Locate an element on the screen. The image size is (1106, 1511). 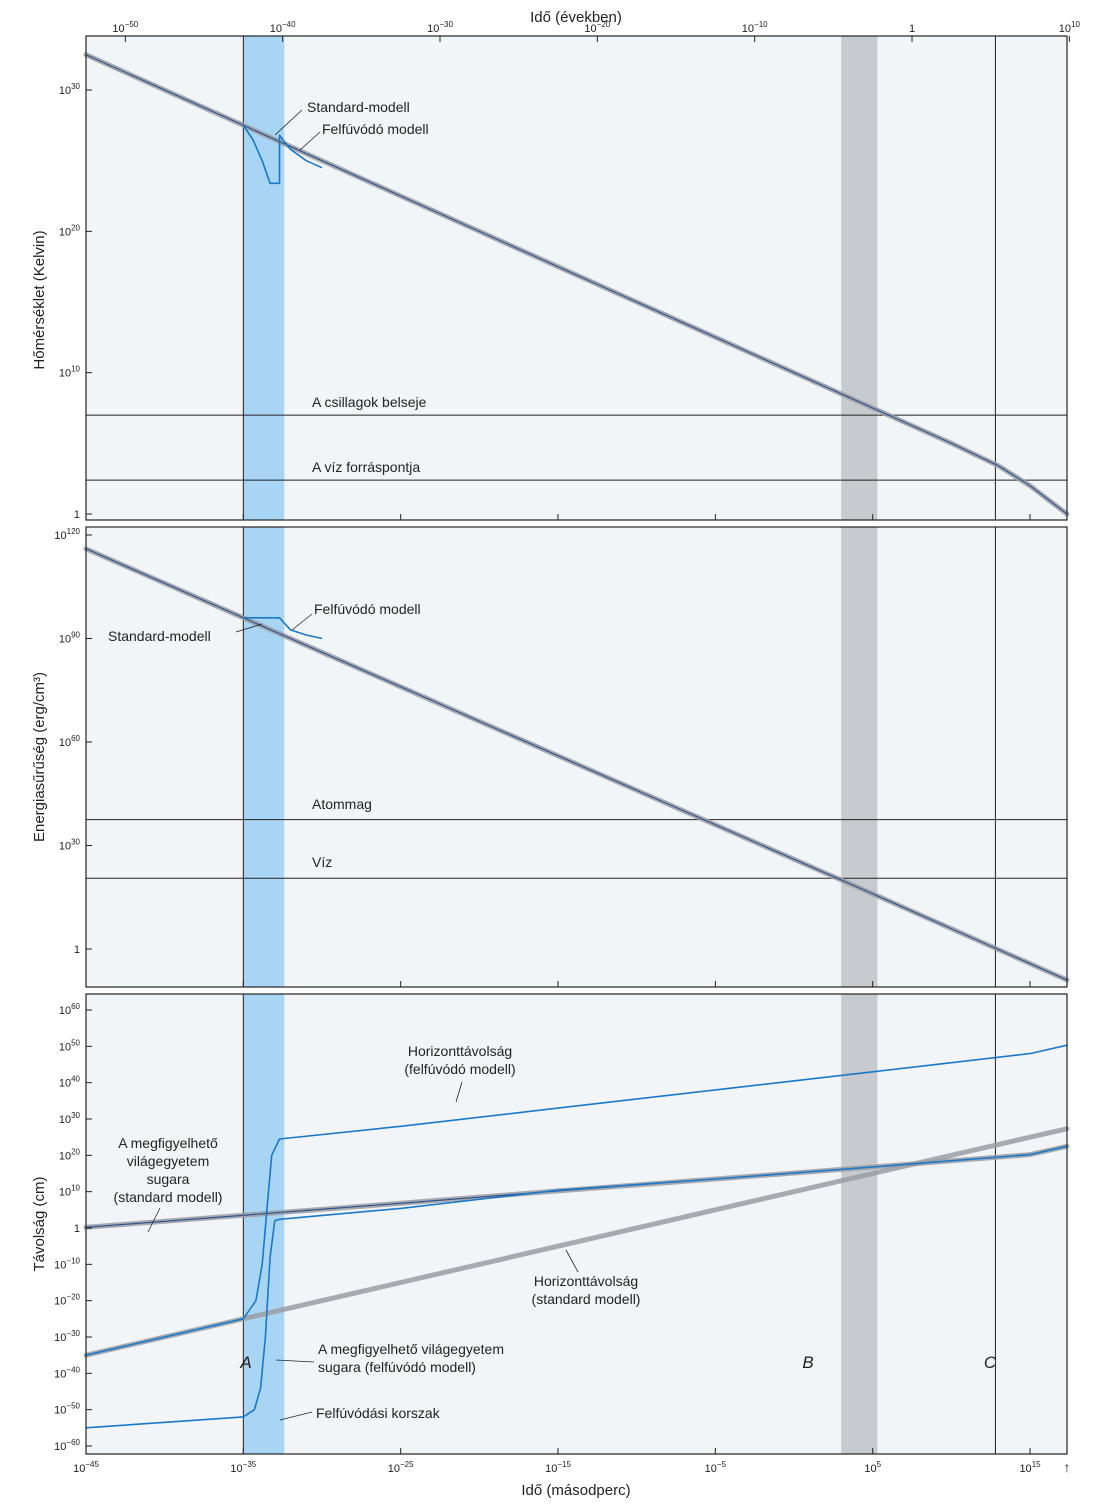
top-x-tick-label: 1010 is located at coordinates (1070, 27).